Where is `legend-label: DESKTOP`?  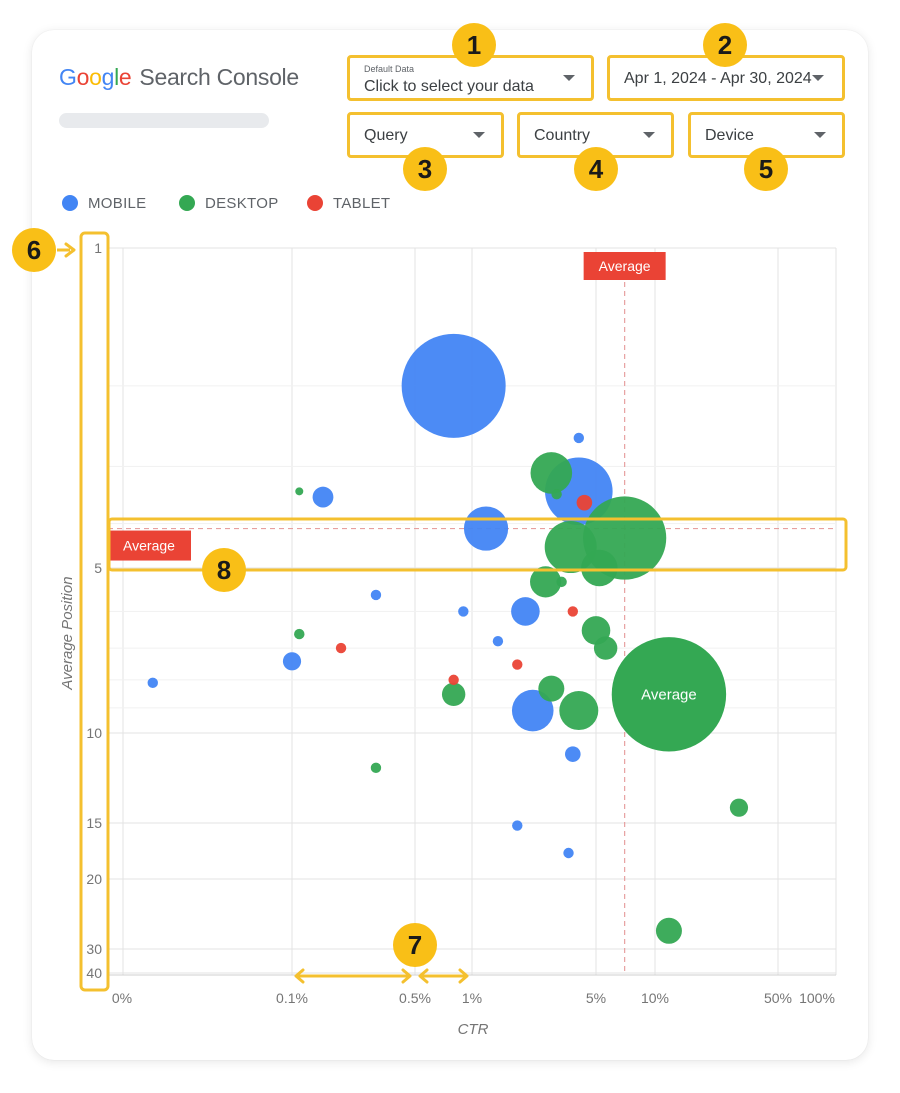
legend-label: DESKTOP is located at coordinates (242, 203).